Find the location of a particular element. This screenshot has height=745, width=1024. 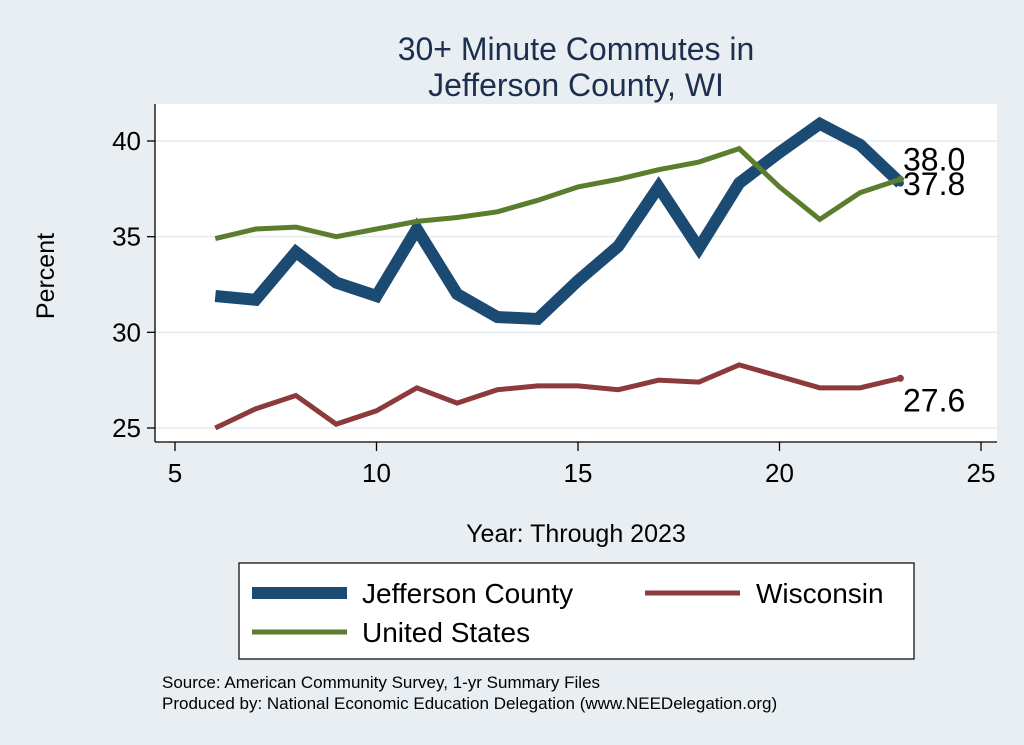

series-line-wisconsin is located at coordinates (557, 396).